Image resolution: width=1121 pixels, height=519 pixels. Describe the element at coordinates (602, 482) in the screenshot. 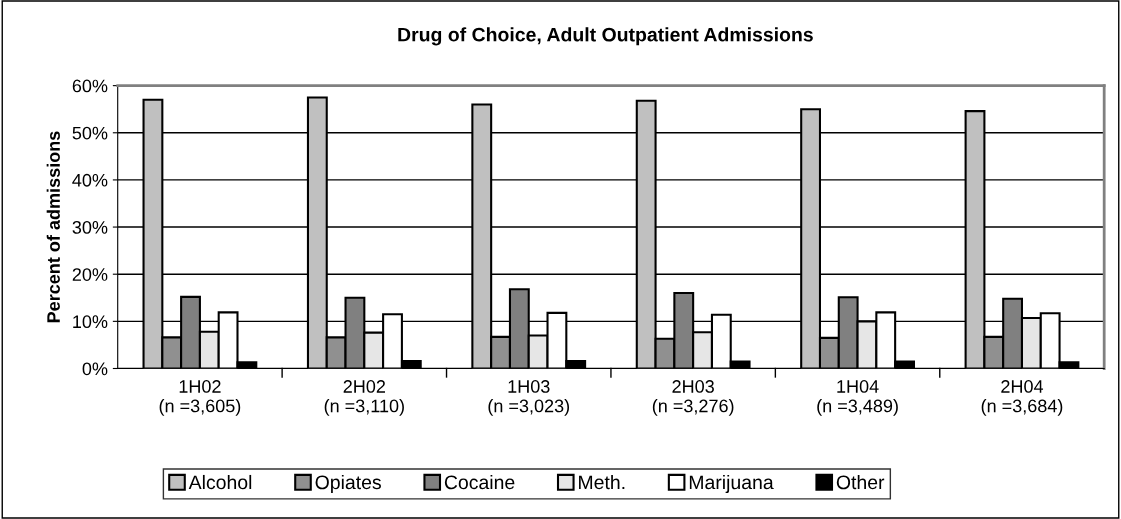

I see `legend-label: Meth.` at that location.